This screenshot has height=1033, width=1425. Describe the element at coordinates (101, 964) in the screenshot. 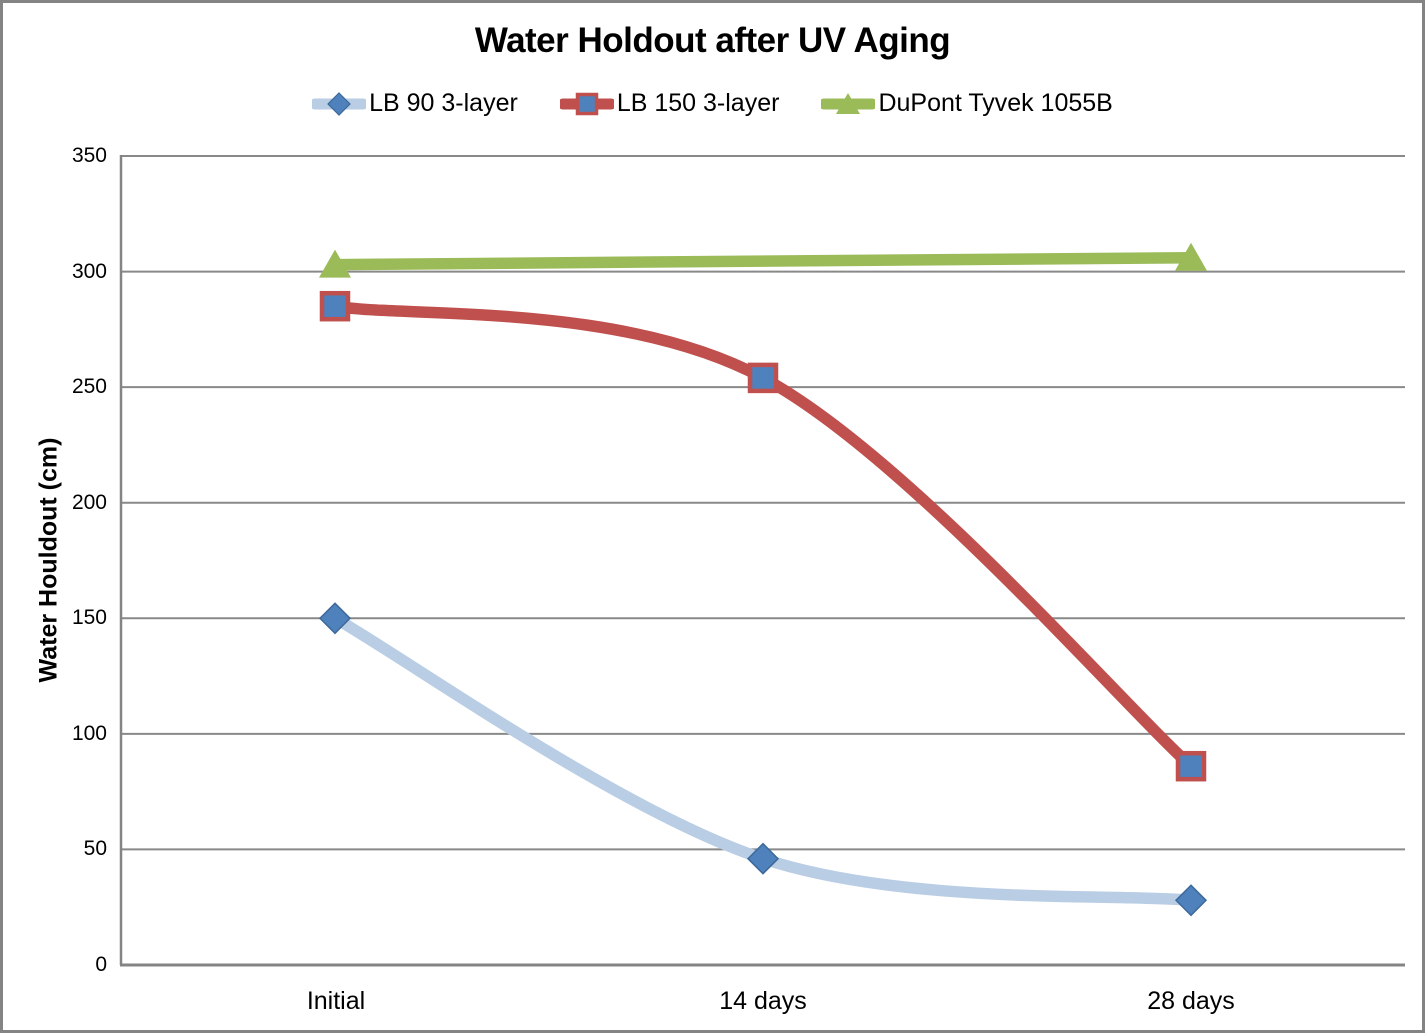

I see `y-tick-label: 0` at that location.